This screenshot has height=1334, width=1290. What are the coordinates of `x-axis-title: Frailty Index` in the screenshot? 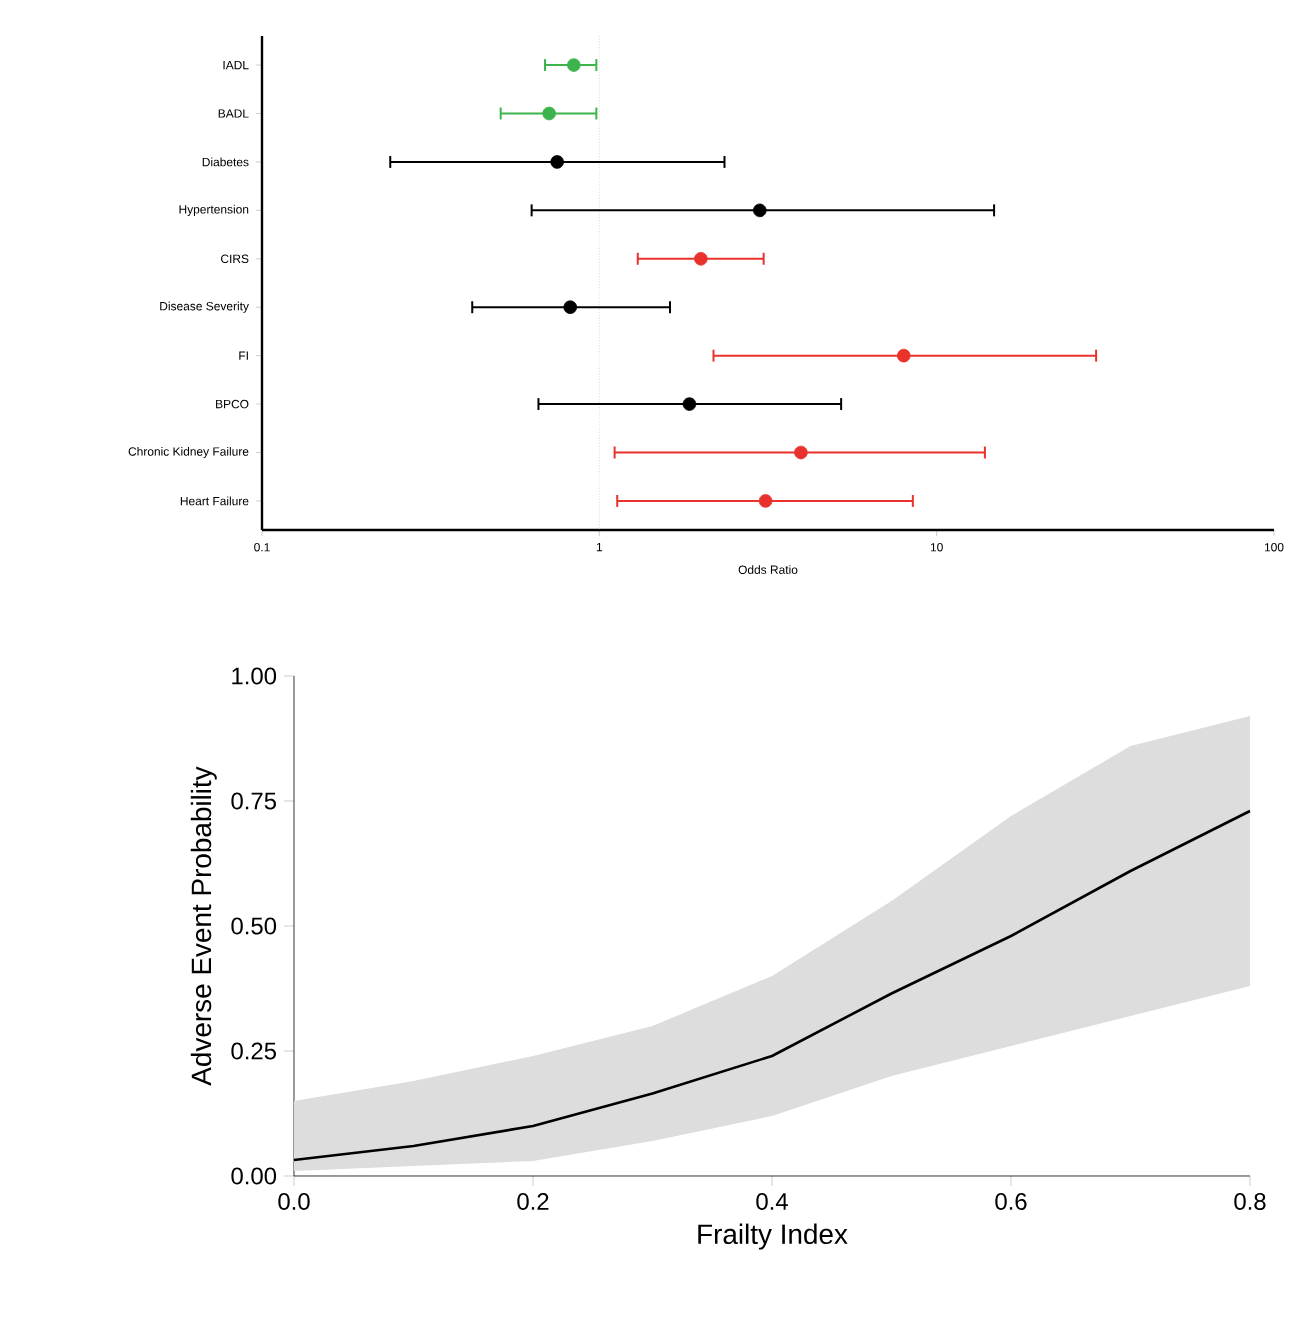 It's located at (773, 1236).